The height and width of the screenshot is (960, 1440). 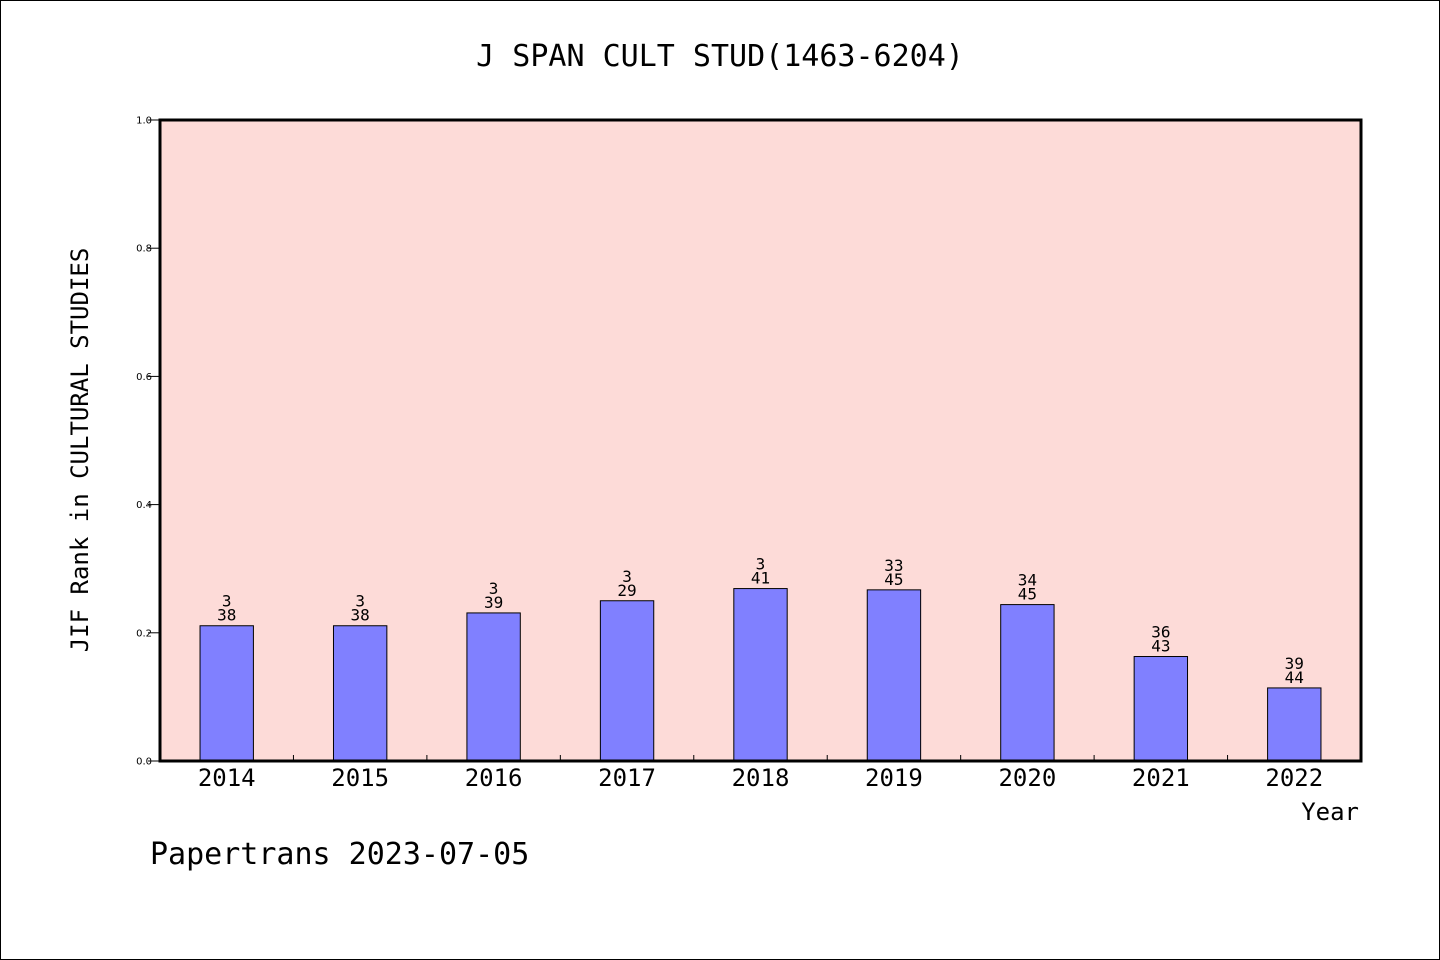 What do you see at coordinates (360, 778) in the screenshot?
I see `x-tick-label: 2015` at bounding box center [360, 778].